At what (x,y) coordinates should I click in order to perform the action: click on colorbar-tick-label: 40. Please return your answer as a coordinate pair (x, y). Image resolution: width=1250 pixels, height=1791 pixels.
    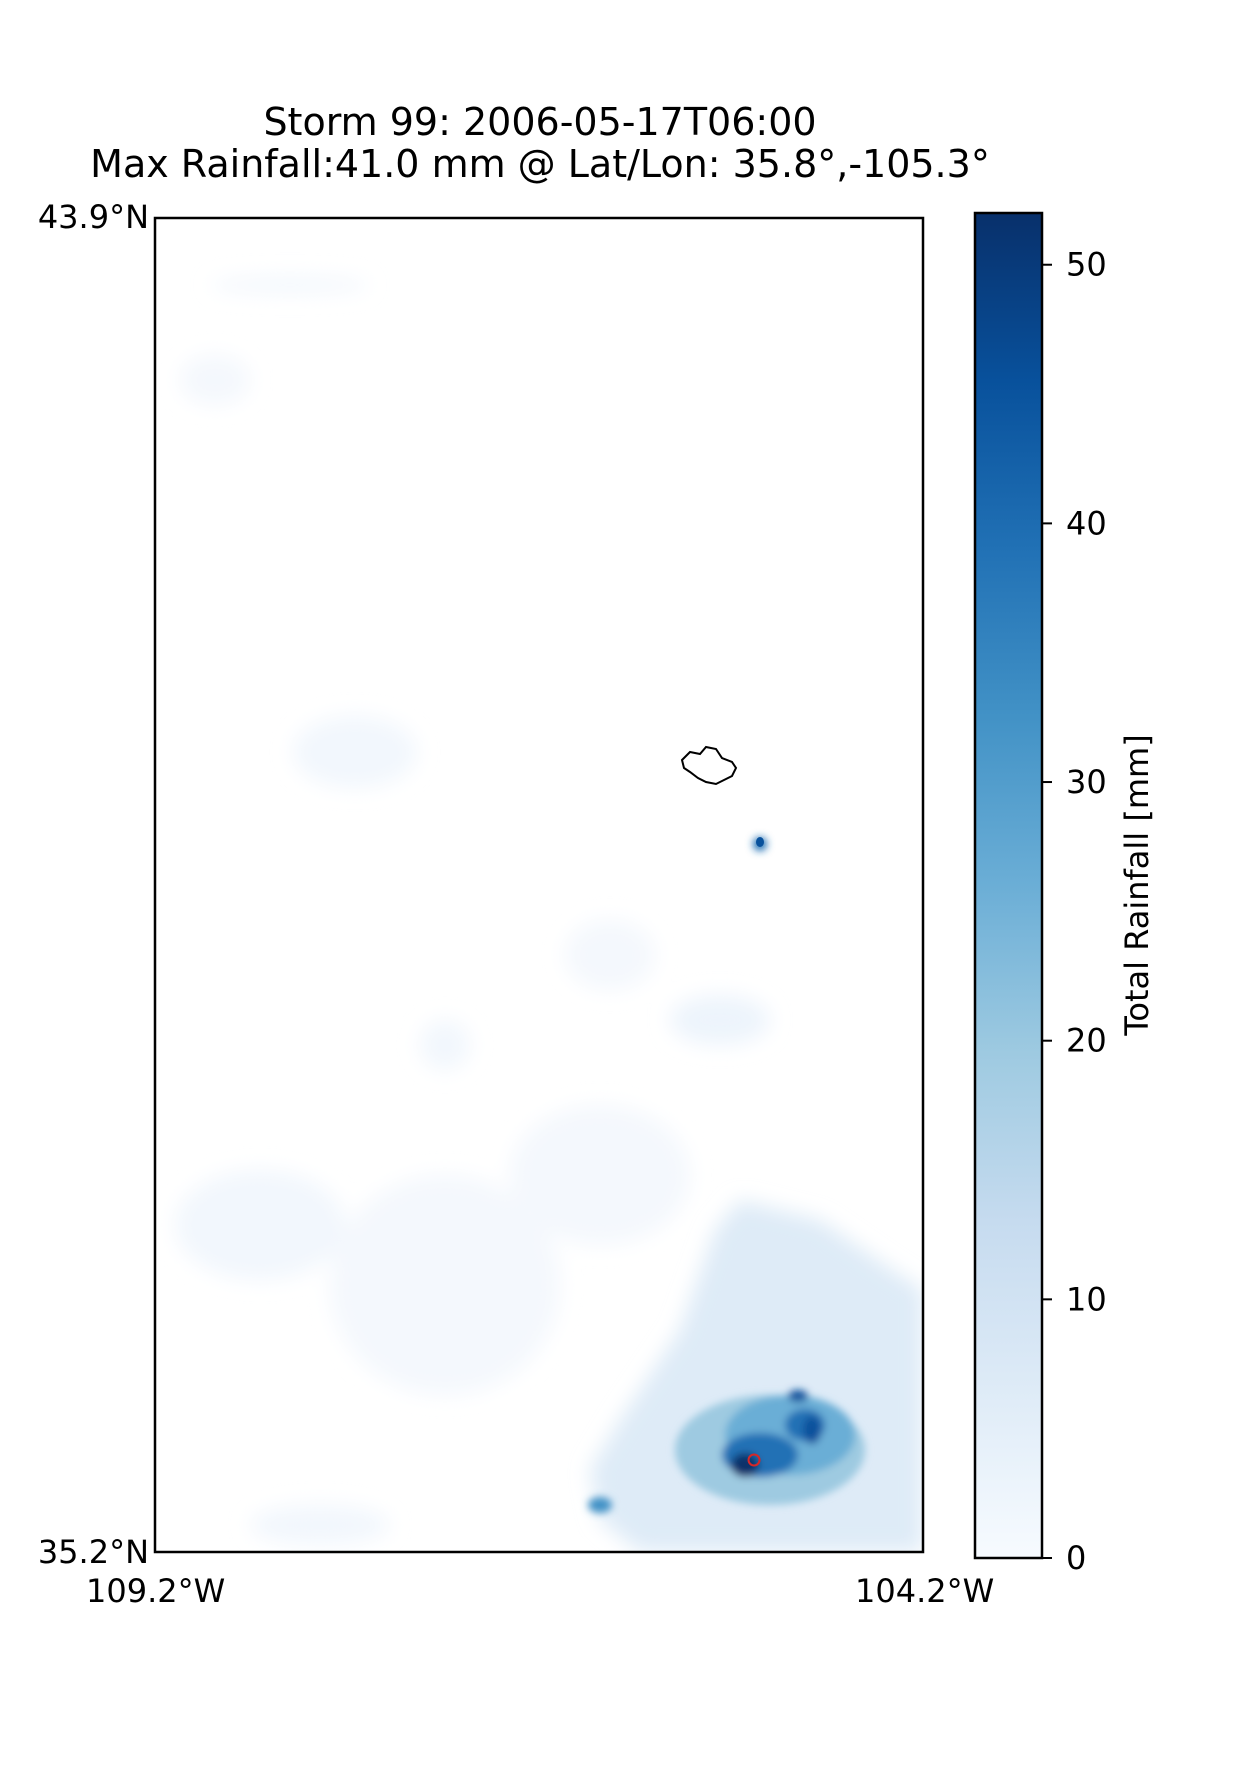
    Looking at the image, I should click on (1086, 523).